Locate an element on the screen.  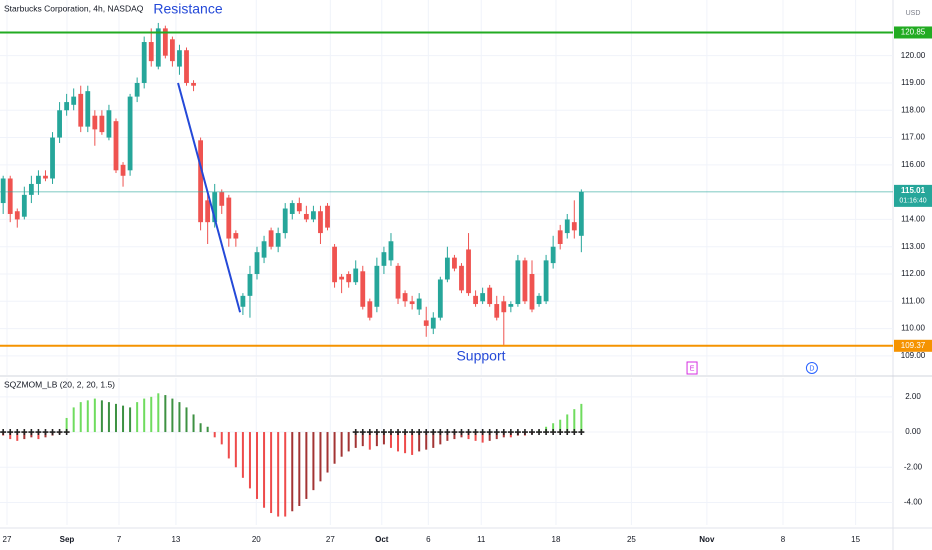
y-tick-label: 0.00 is located at coordinates (913, 431).